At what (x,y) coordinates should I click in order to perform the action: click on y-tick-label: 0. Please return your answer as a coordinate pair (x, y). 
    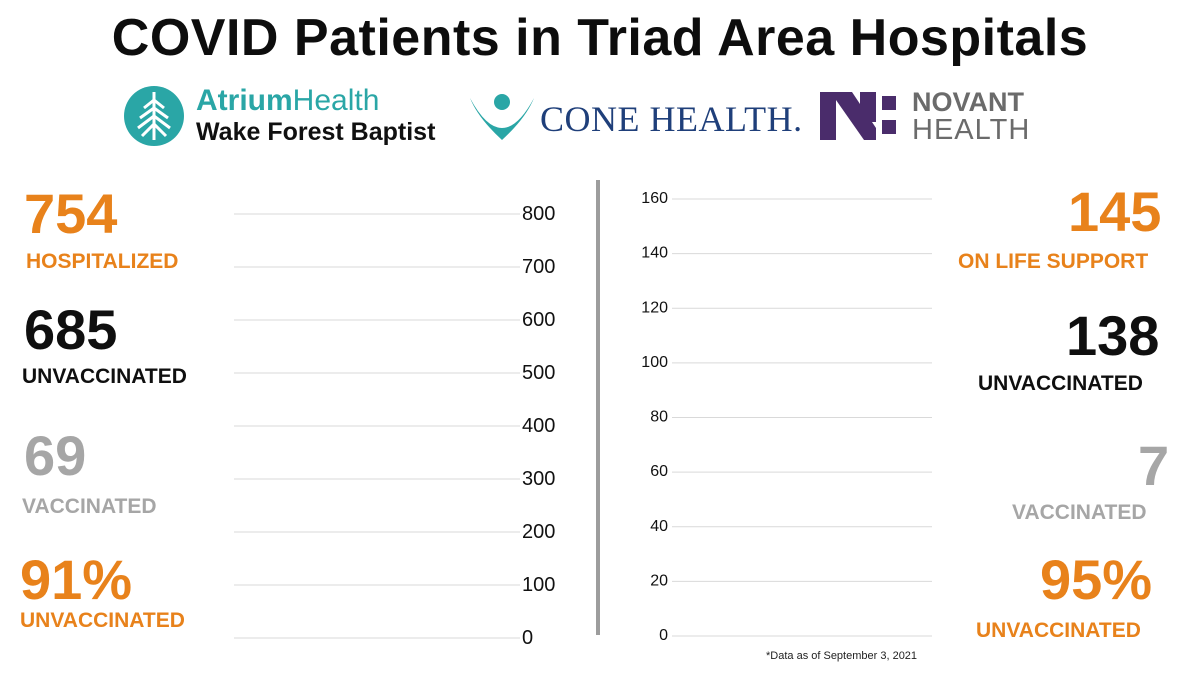
    Looking at the image, I should click on (663, 635).